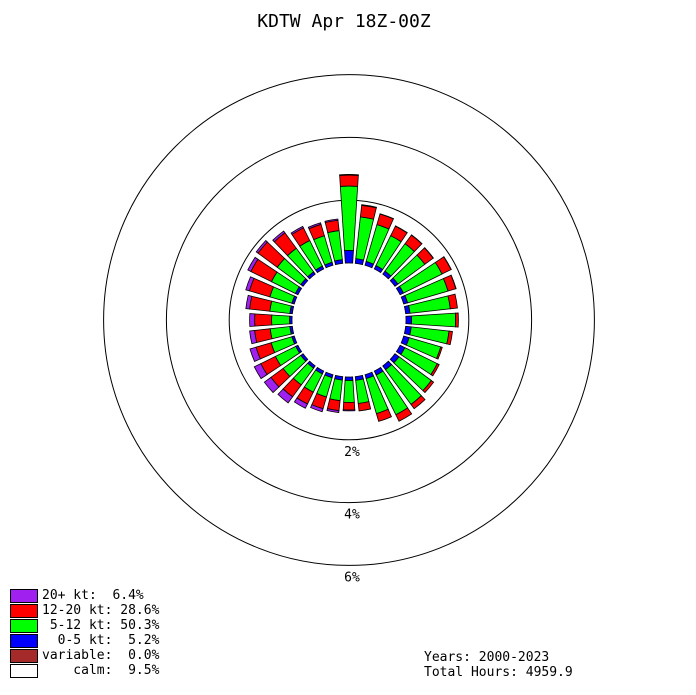 The width and height of the screenshot is (696, 695). Describe the element at coordinates (401, 229) in the screenshot. I see `bar-30deg-20-kt` at that location.